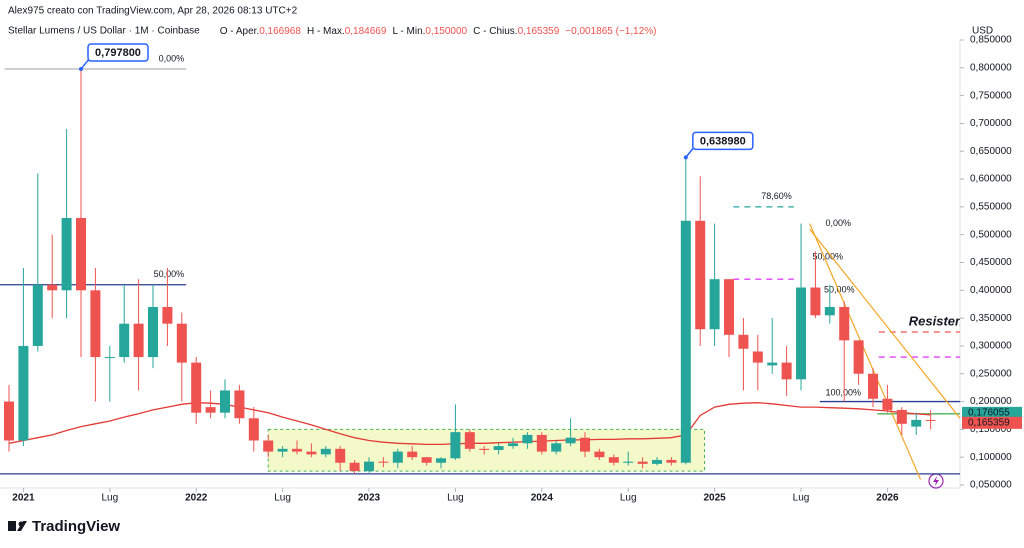 This screenshot has width=1024, height=548. Describe the element at coordinates (943, 320) in the screenshot. I see `level-label: Resistenza` at that location.